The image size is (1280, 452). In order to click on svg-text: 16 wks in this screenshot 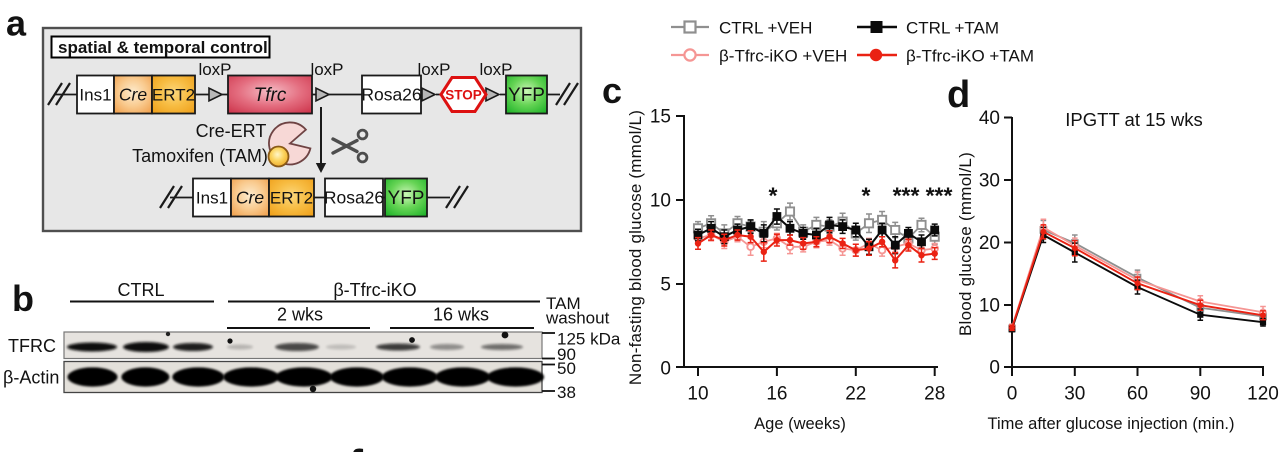, I will do `click(461, 315)`.